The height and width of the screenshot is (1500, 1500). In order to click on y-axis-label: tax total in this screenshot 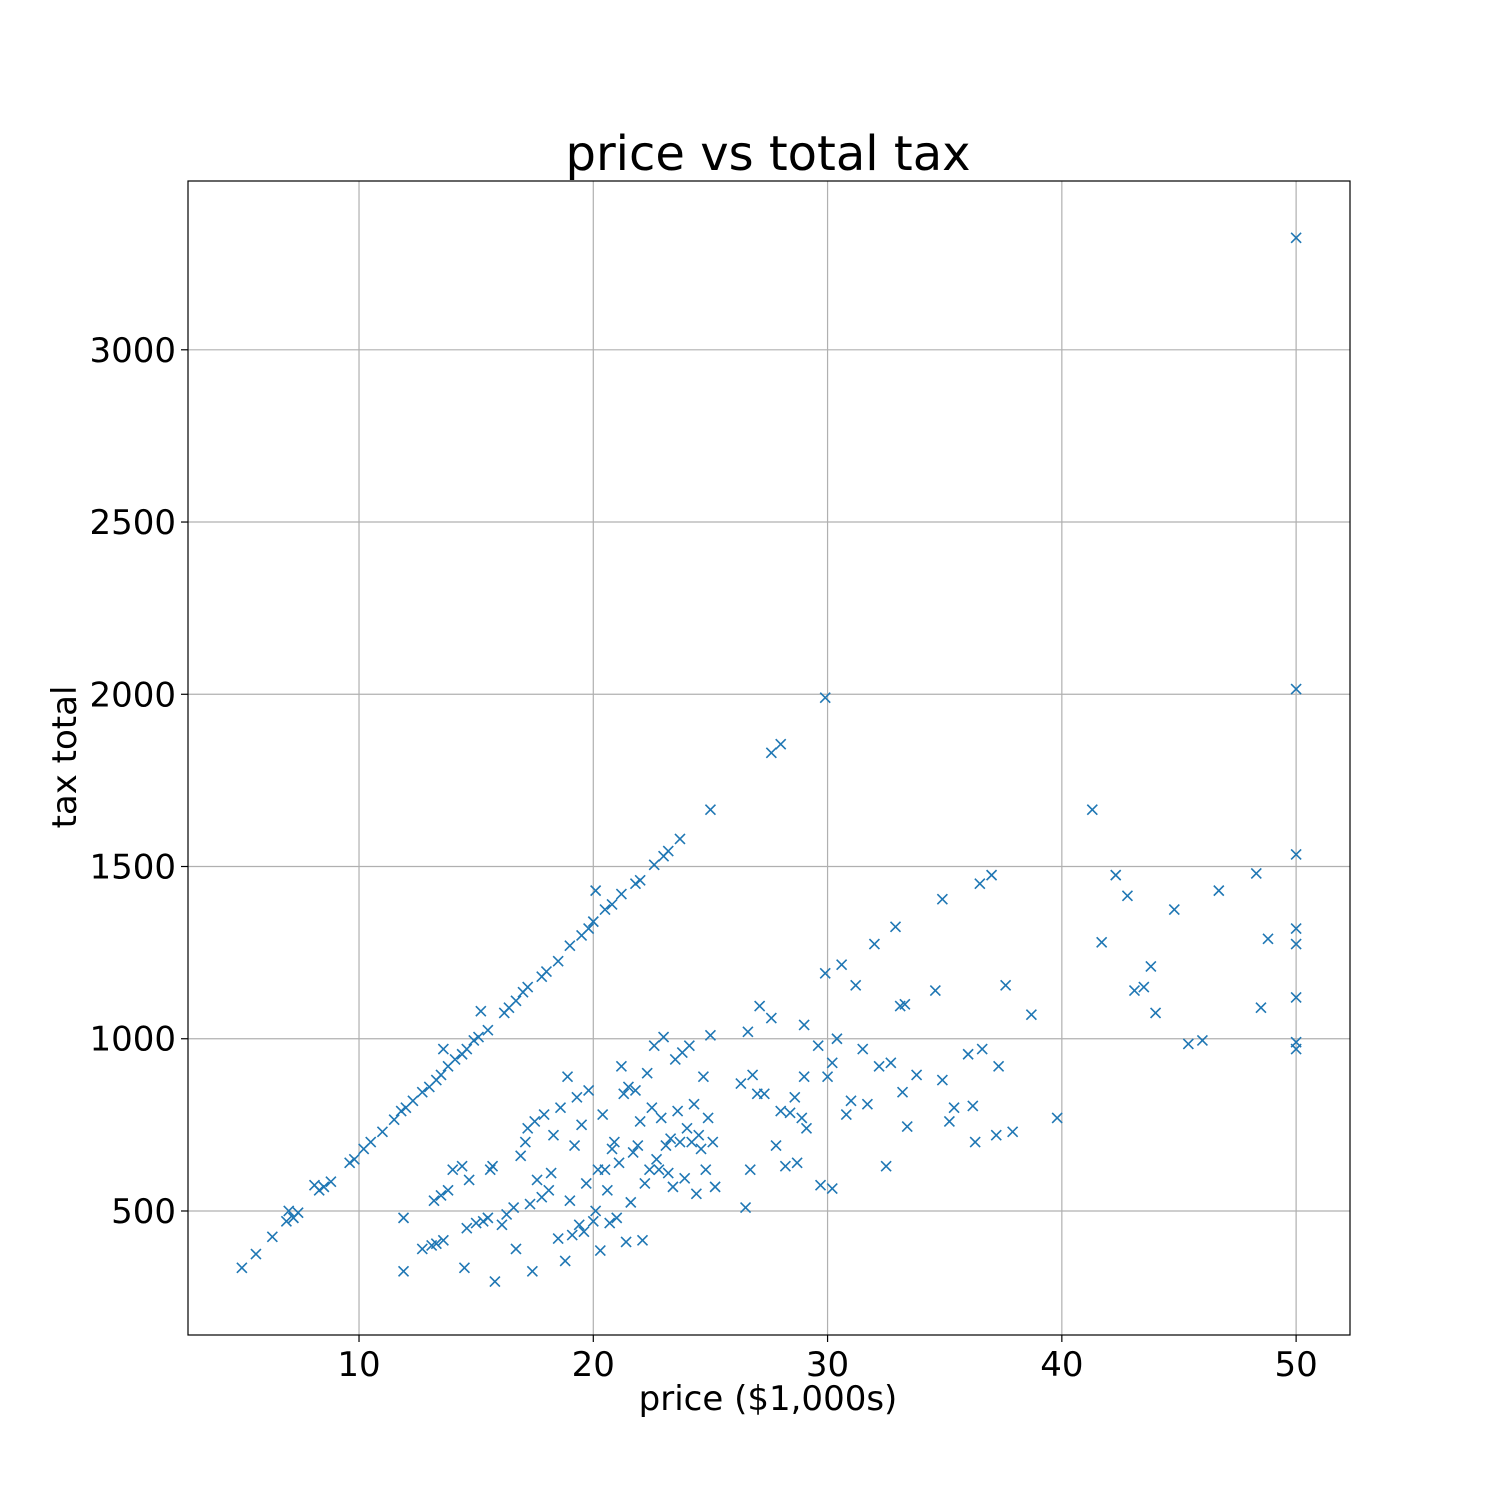, I will do `click(65, 757)`.